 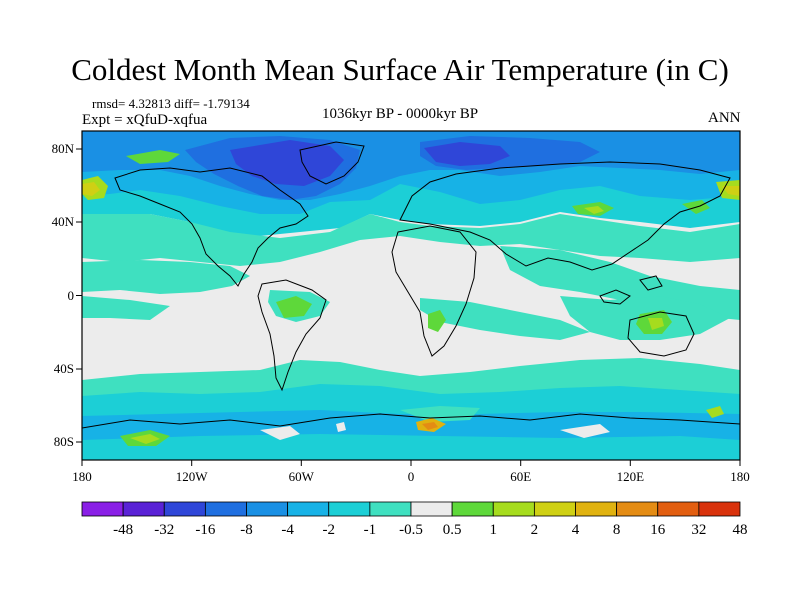 I want to click on colorbar-label: -4, so click(x=287, y=530).